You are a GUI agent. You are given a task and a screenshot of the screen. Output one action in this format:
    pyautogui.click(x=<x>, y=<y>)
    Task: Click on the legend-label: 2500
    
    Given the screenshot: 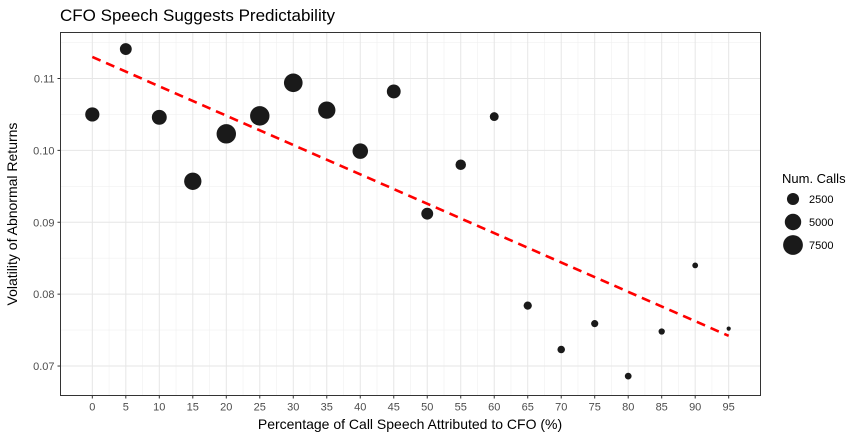 What is the action you would take?
    pyautogui.click(x=821, y=200)
    